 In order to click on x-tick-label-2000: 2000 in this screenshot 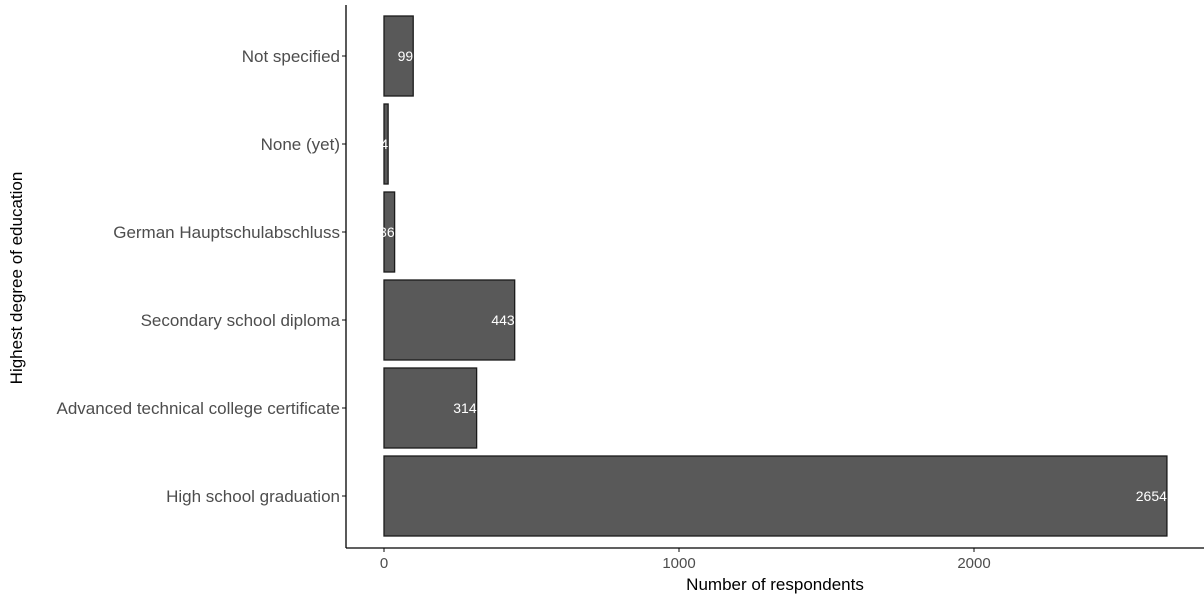, I will do `click(973, 563)`.